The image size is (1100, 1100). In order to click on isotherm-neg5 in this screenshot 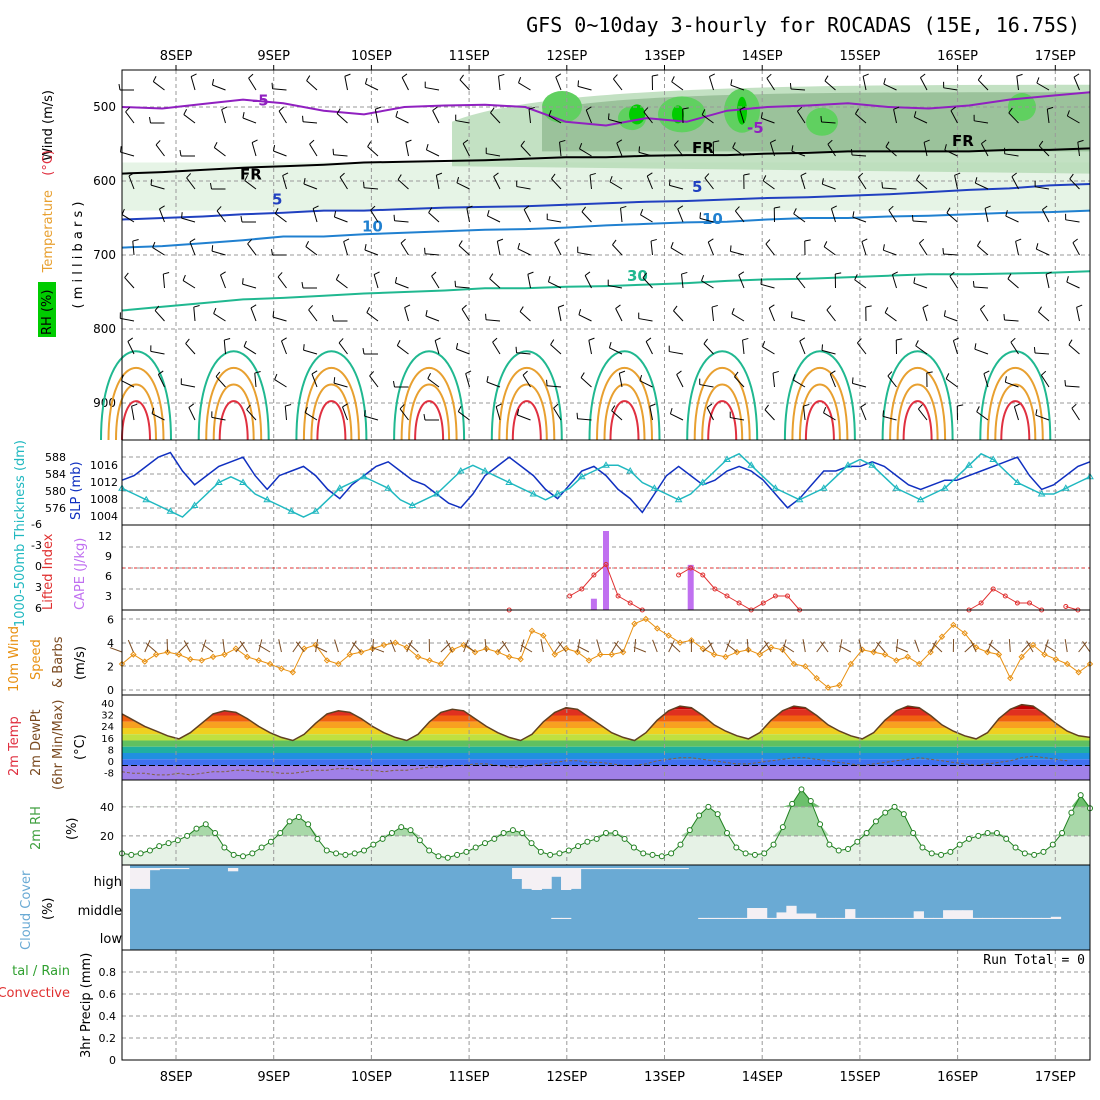, I will do `click(606, 109)`.